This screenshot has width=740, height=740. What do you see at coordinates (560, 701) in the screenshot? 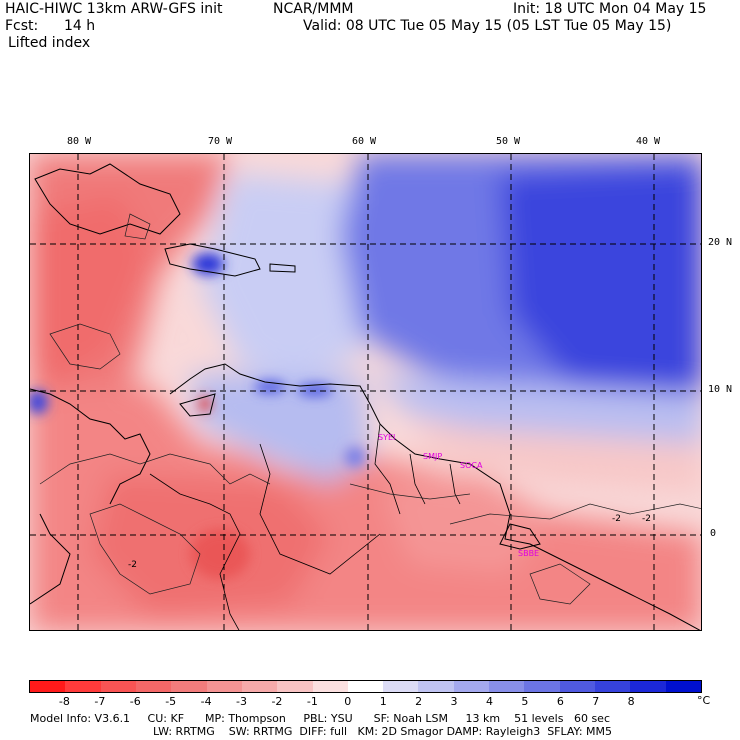
I see `colorbar-tick-label: 6` at bounding box center [560, 701].